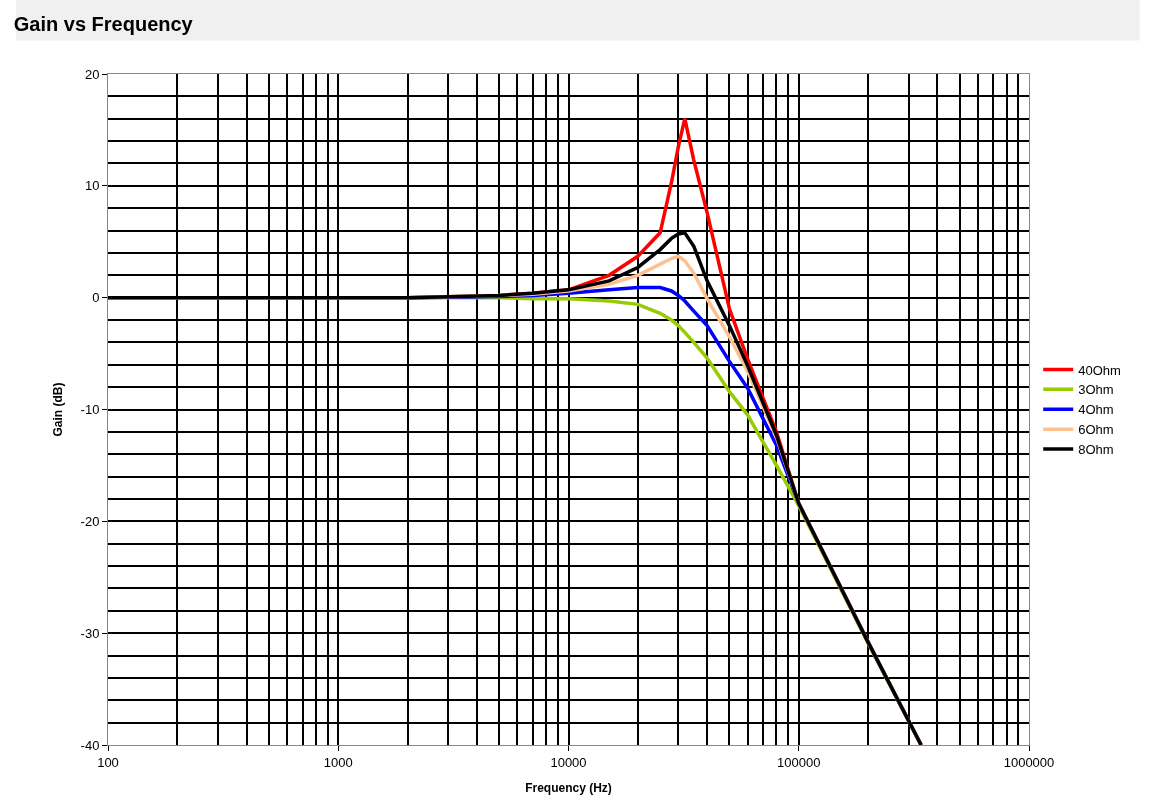  I want to click on legend-label: 40Ohm, so click(1099, 370).